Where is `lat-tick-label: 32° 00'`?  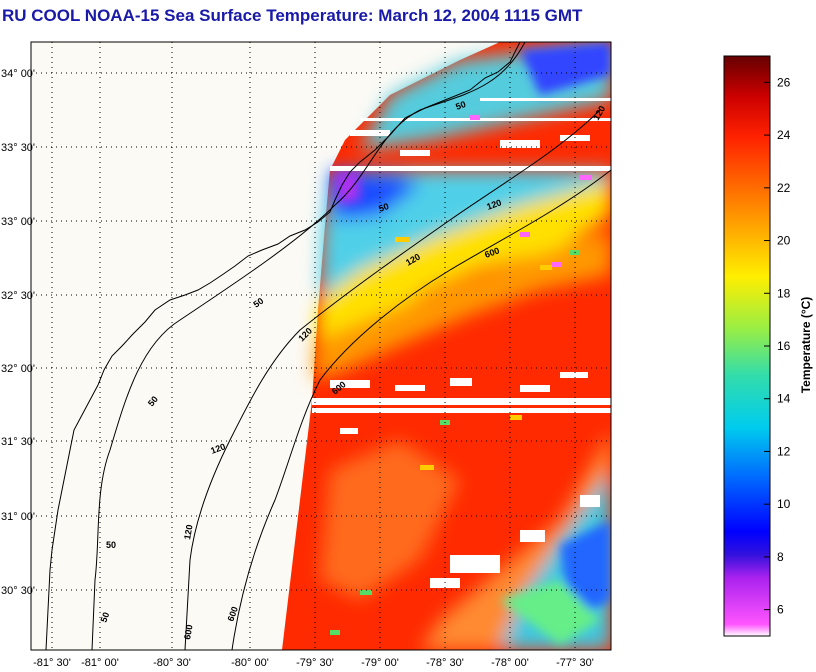
lat-tick-label: 32° 00' is located at coordinates (18, 369).